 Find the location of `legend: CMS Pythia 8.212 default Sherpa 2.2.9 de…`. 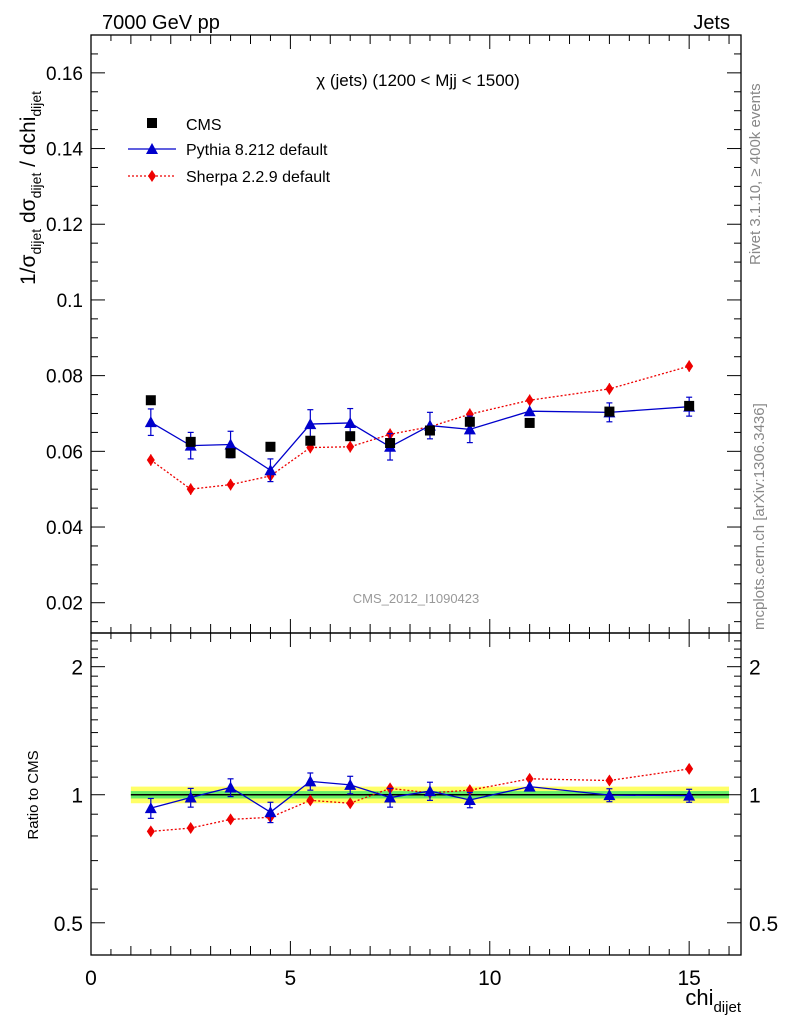

legend: CMS Pythia 8.212 default Sherpa 2.2.9 de… is located at coordinates (229, 151).